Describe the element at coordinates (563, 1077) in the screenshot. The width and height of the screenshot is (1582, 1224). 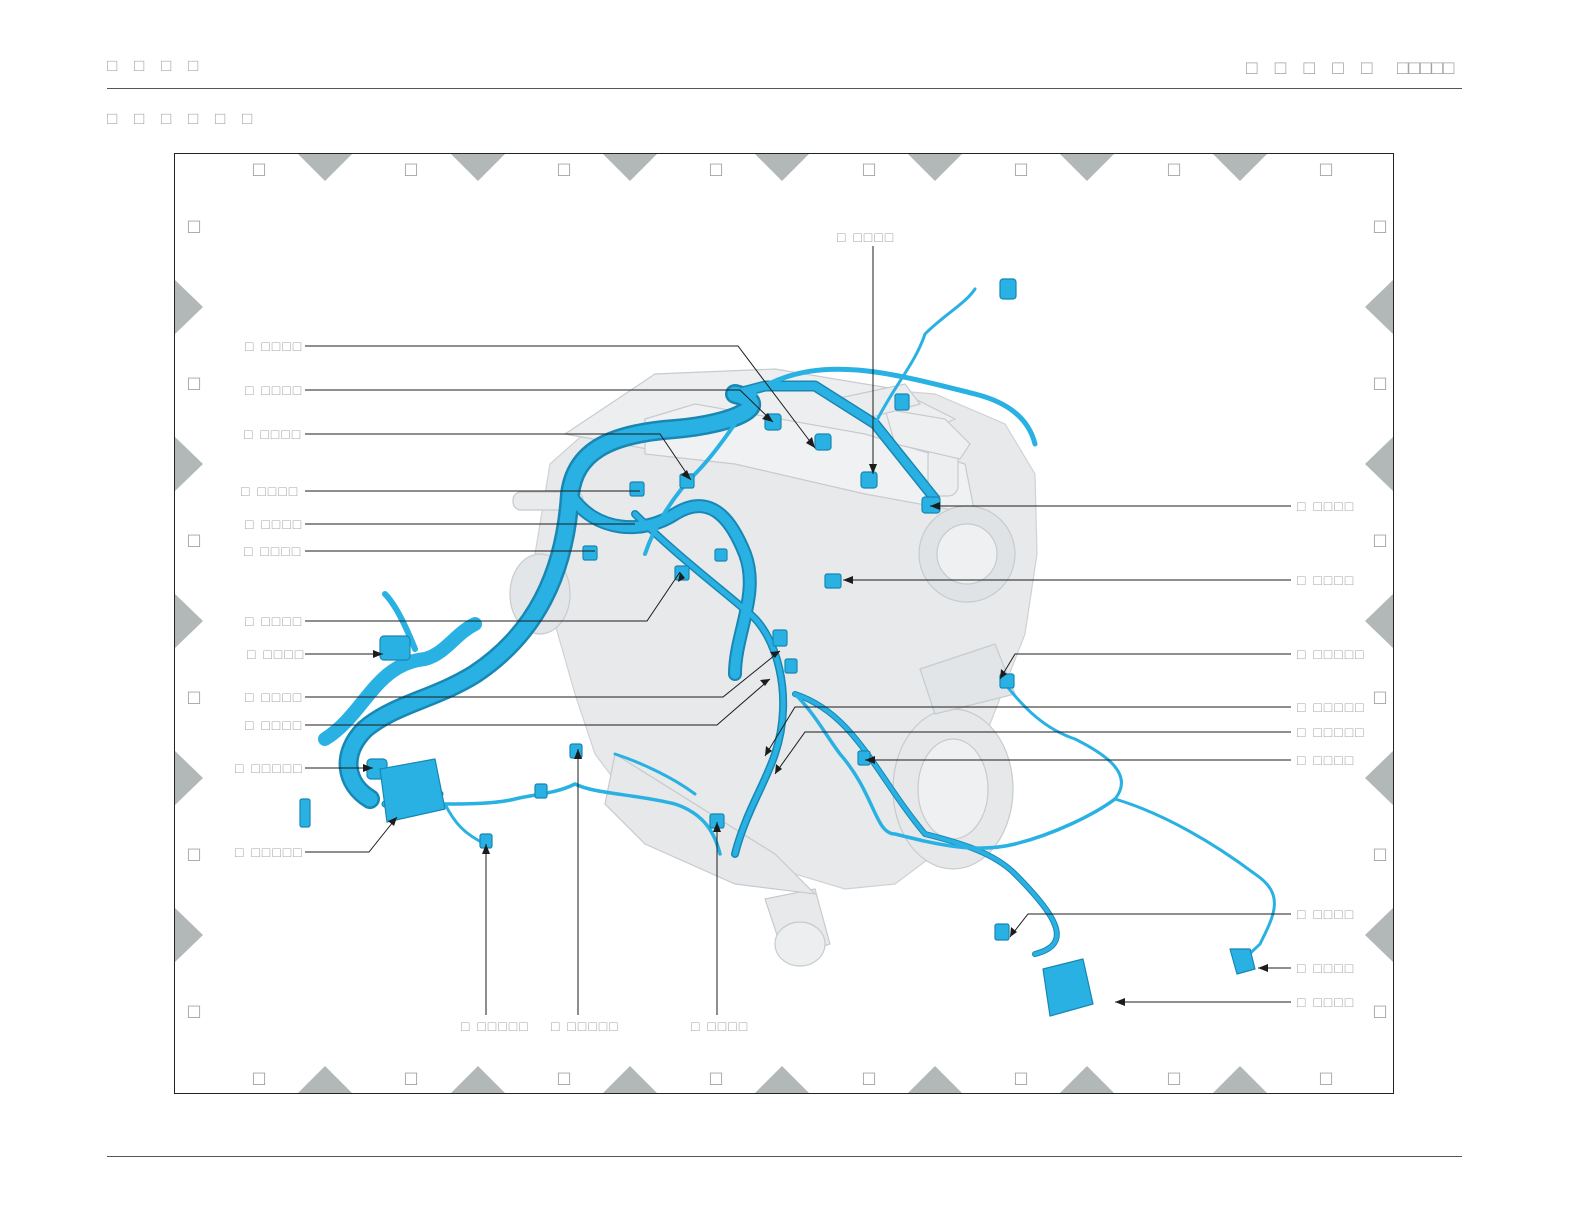
I see `zone-col-3-bottom: □` at that location.